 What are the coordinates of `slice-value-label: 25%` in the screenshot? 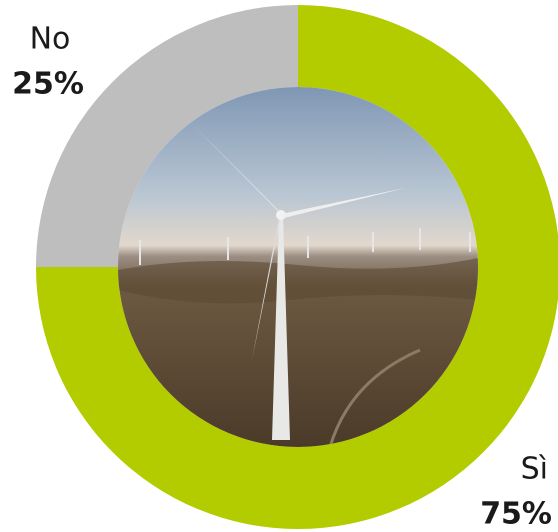 It's located at (48, 84).